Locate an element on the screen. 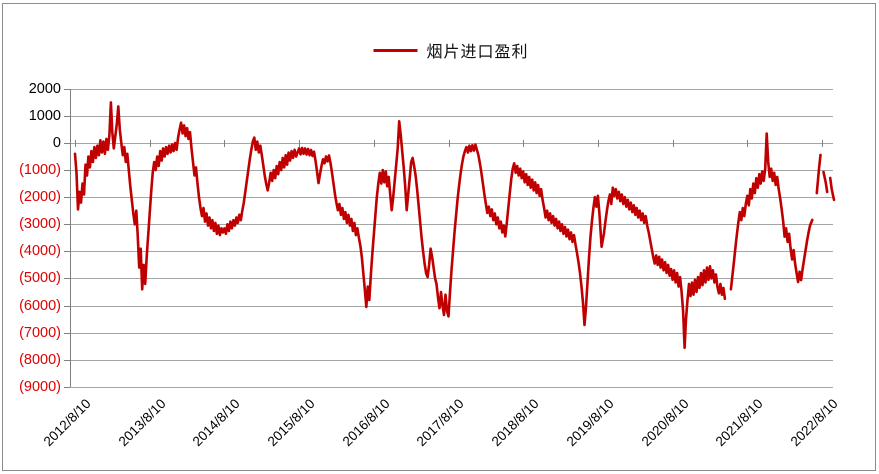 The width and height of the screenshot is (879, 474). legend-label: 烟片进口盈利 is located at coordinates (477, 52).